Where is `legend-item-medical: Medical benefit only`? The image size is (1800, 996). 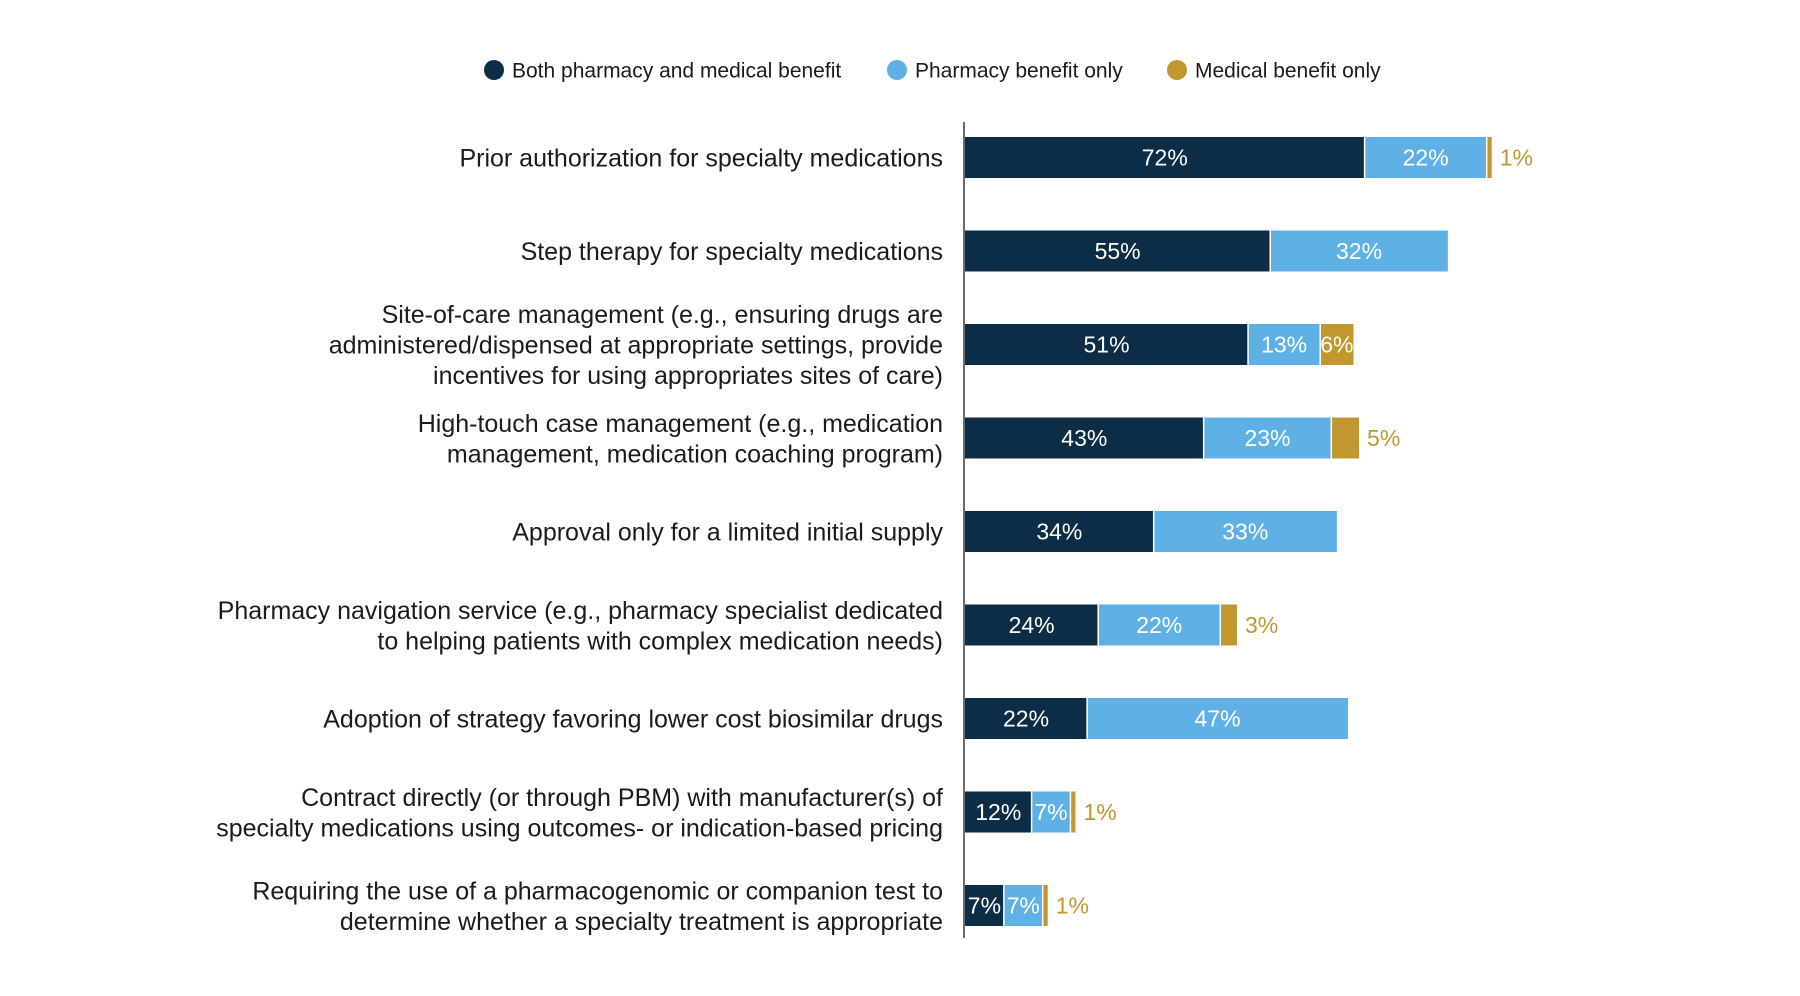 legend-item-medical: Medical benefit only is located at coordinates (1274, 71).